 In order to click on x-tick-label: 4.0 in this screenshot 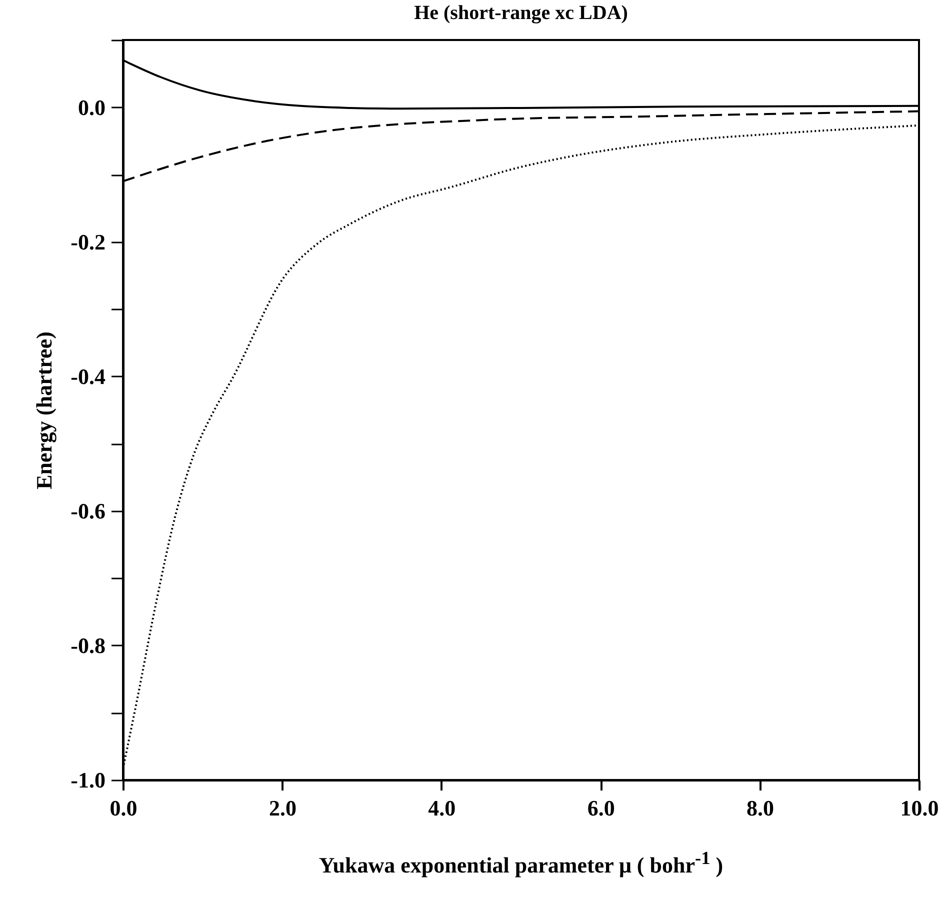, I will do `click(442, 808)`.